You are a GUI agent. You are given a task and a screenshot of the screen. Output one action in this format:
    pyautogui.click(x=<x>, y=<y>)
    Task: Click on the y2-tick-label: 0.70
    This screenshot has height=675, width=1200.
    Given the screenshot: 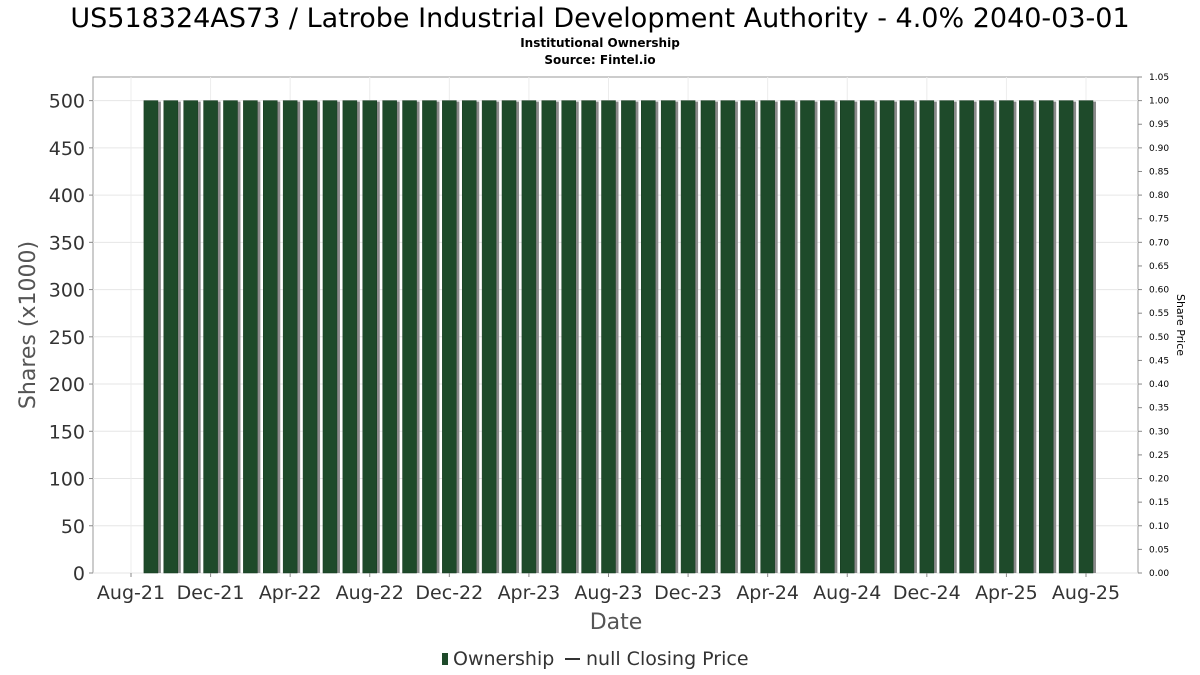 What is the action you would take?
    pyautogui.click(x=1159, y=243)
    